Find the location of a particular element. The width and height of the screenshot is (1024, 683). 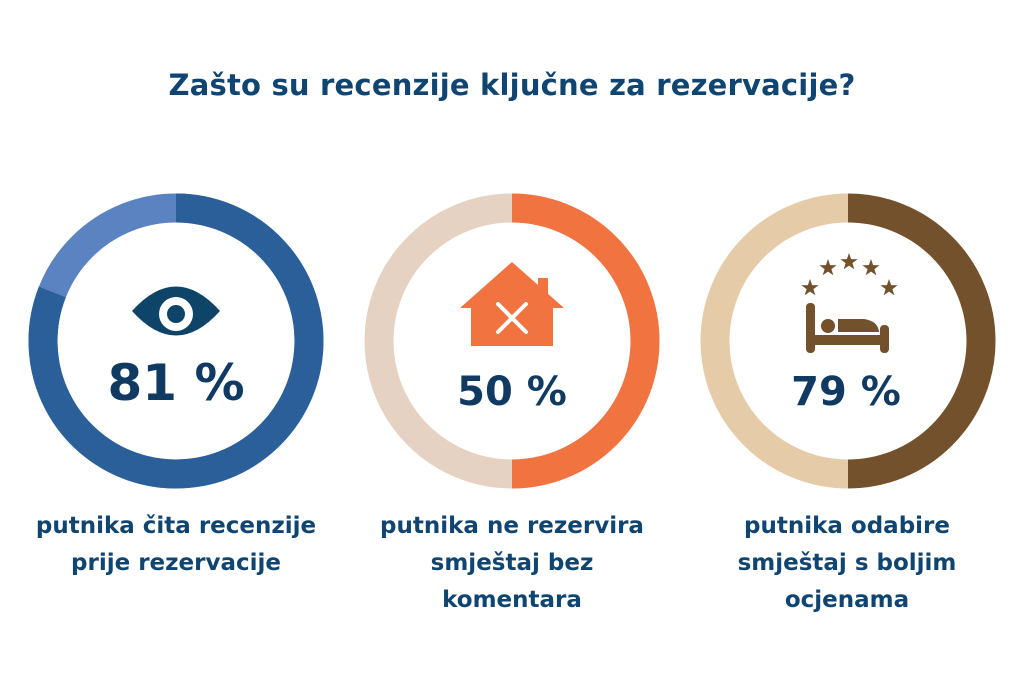

donut-1-fill is located at coordinates (176, 341).